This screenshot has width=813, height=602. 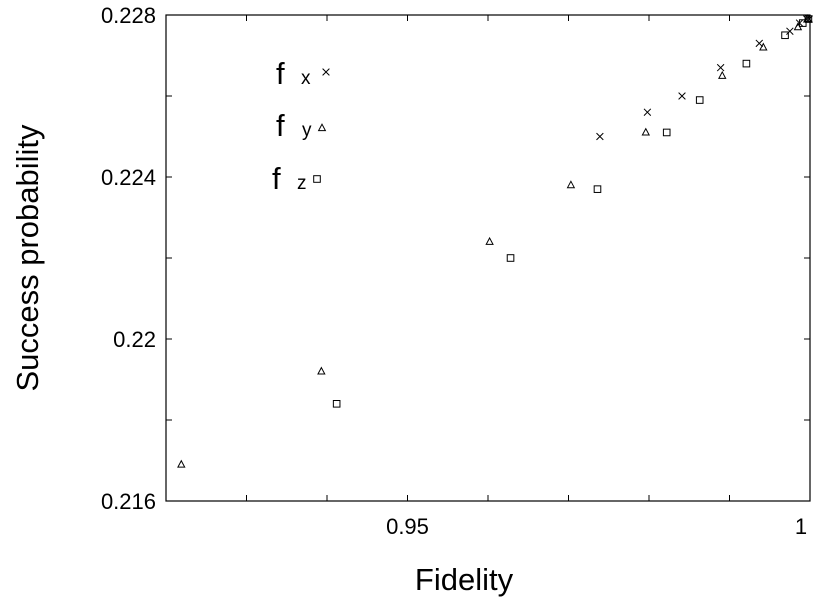 I want to click on legend-label-sub: z, so click(x=302, y=183).